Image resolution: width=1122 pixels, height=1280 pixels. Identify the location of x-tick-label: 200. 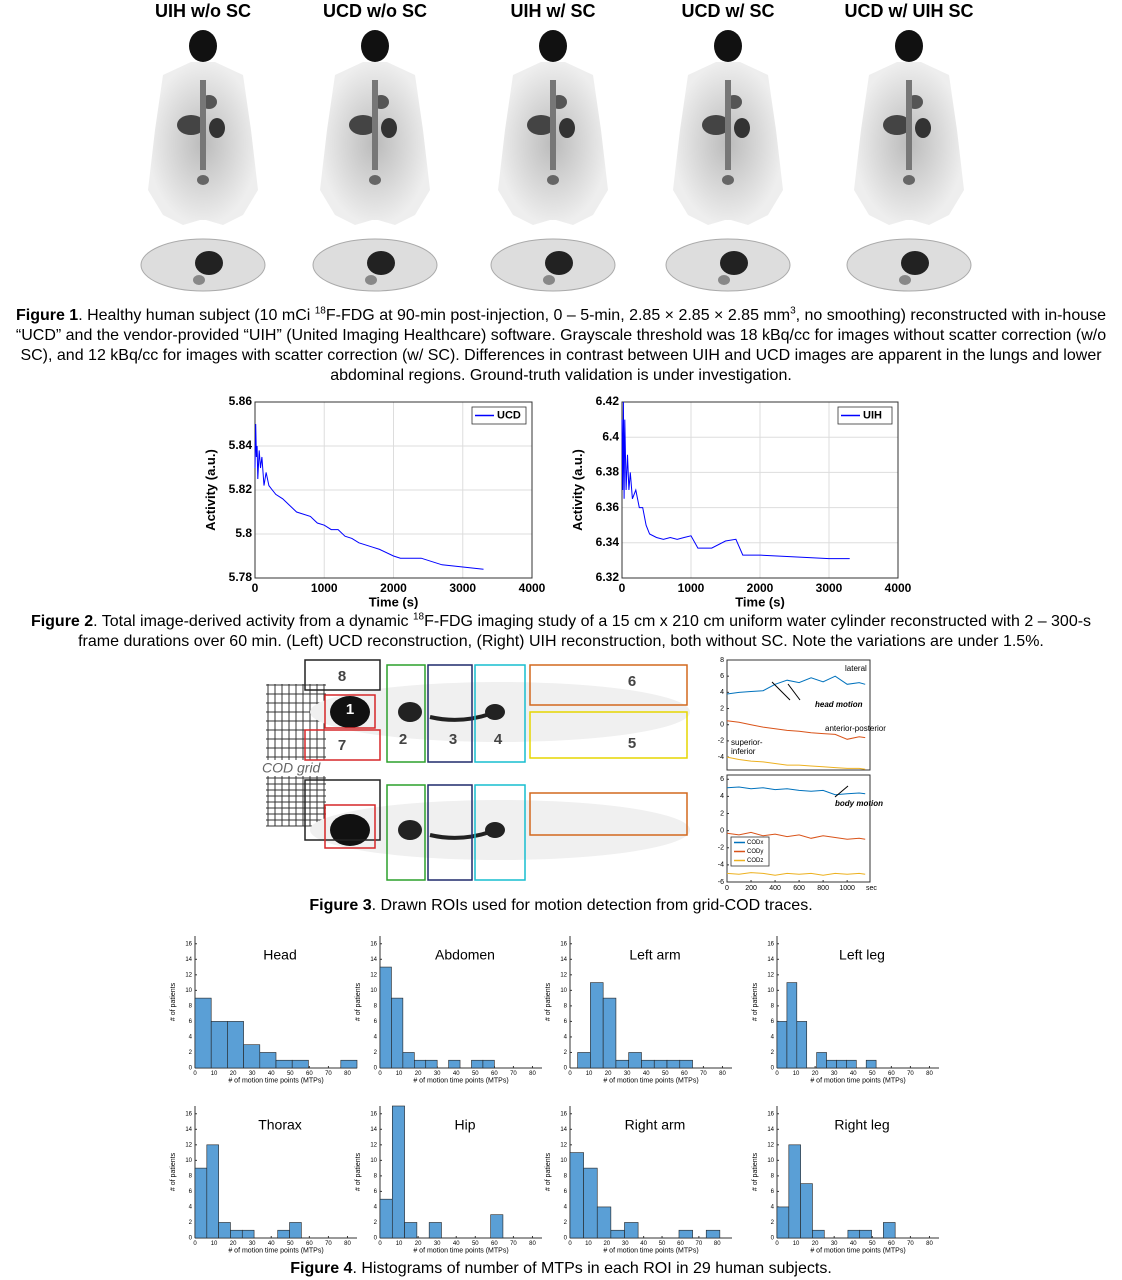
(751, 888).